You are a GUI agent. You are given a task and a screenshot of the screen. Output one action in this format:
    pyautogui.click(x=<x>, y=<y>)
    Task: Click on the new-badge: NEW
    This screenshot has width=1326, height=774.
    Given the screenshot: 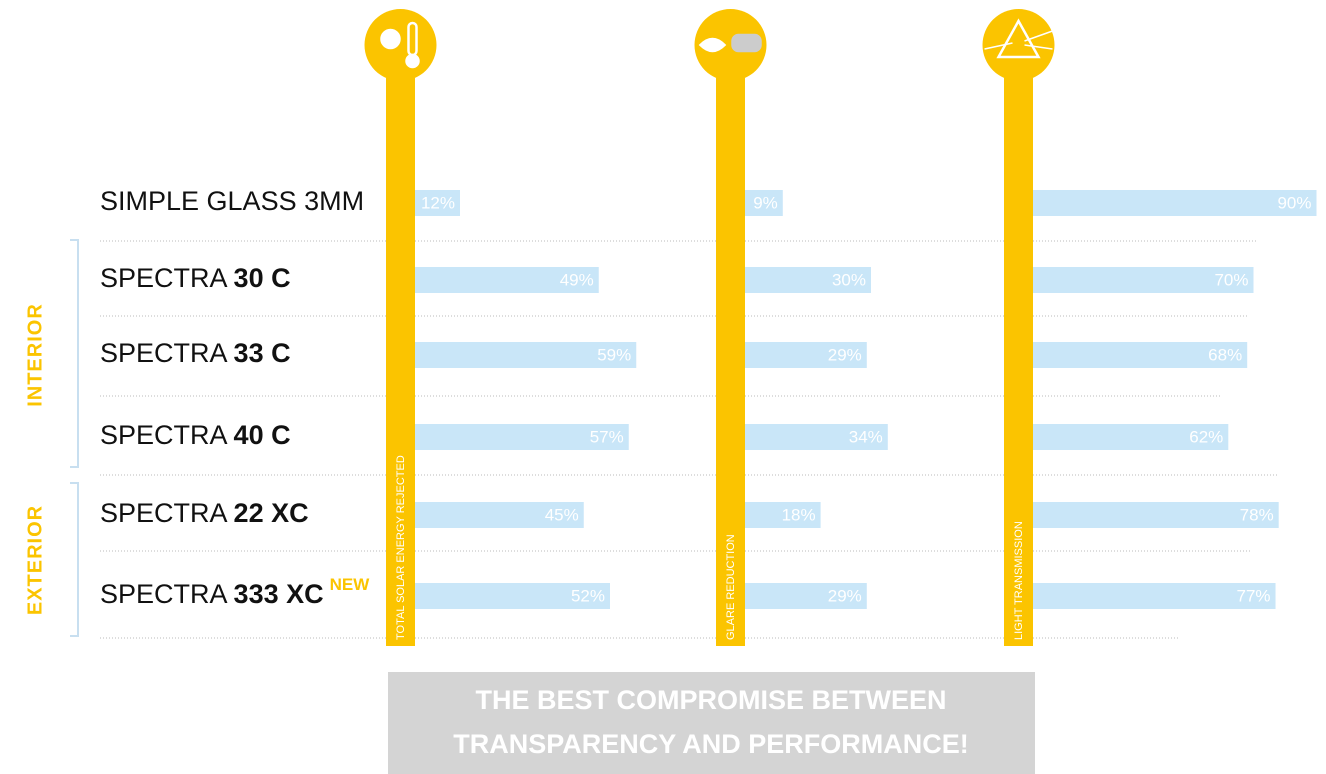 What is the action you would take?
    pyautogui.click(x=350, y=584)
    